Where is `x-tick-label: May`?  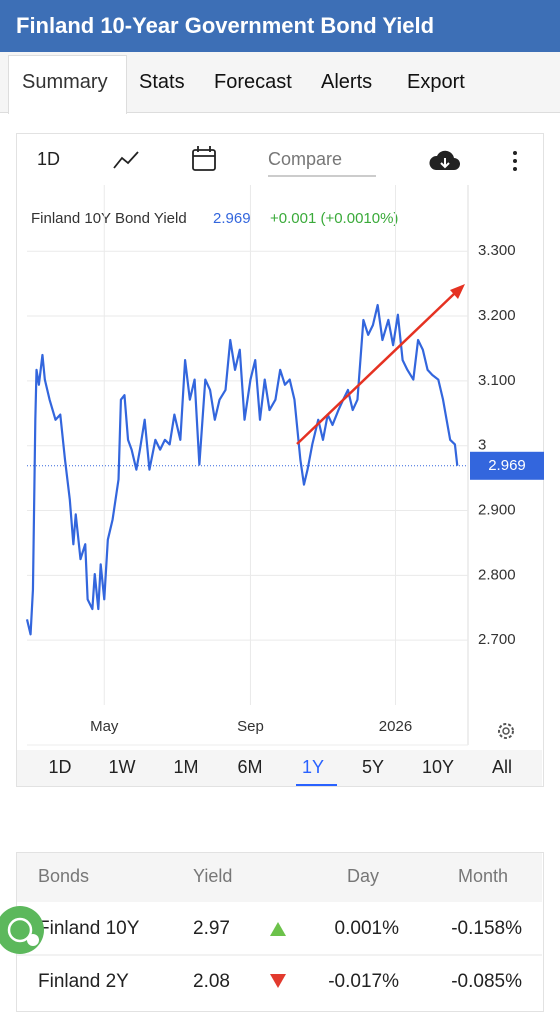
x-tick-label: May is located at coordinates (104, 726).